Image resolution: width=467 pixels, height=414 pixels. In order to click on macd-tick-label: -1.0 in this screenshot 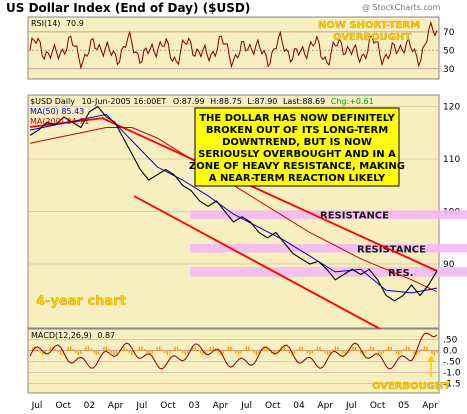, I will do `click(452, 373)`.